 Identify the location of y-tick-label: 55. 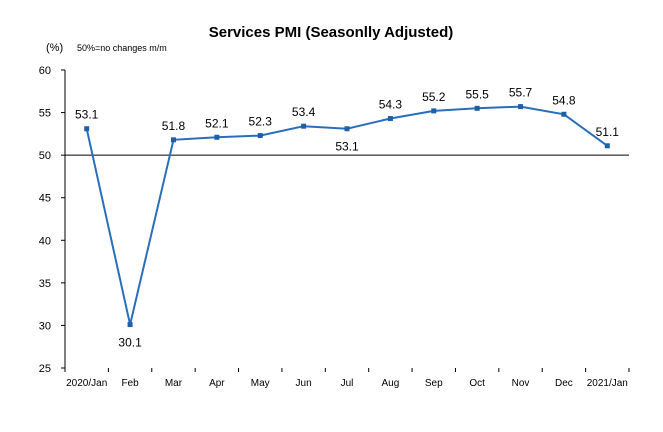
(45, 114).